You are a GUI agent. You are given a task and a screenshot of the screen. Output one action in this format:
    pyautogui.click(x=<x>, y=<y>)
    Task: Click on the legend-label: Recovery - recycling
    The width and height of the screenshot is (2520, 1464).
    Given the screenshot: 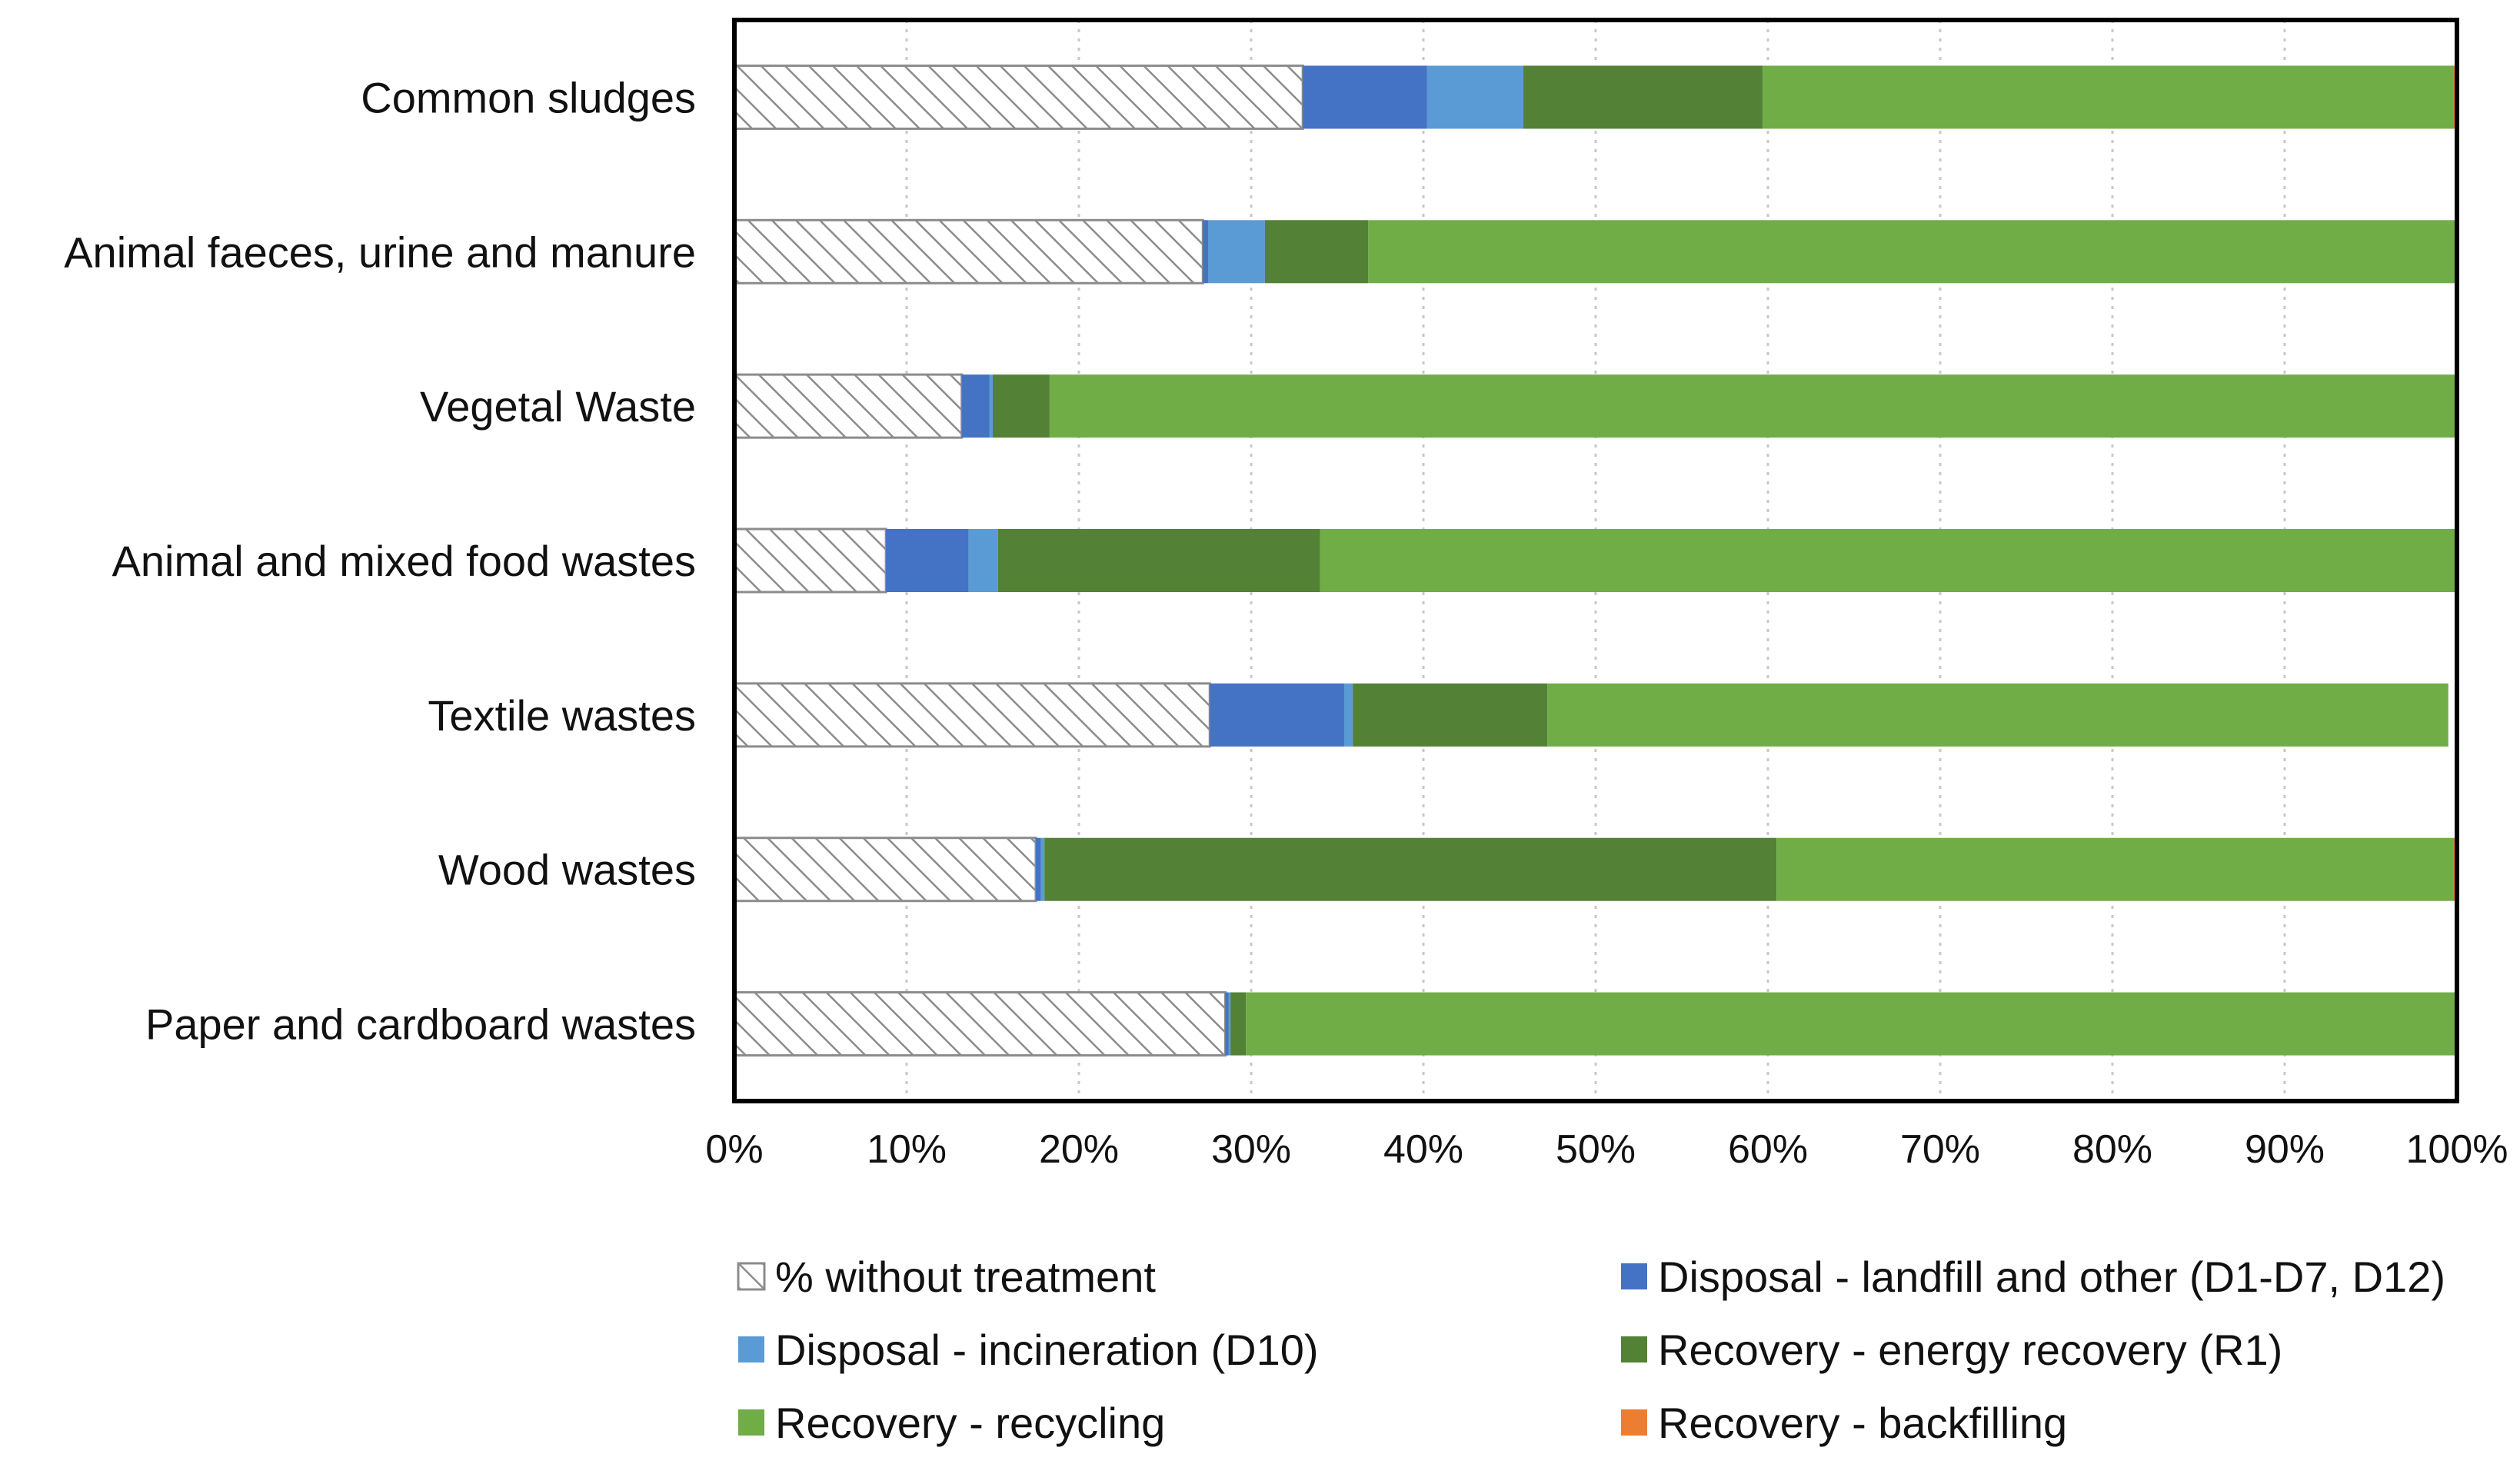 What is the action you would take?
    pyautogui.click(x=970, y=1423)
    